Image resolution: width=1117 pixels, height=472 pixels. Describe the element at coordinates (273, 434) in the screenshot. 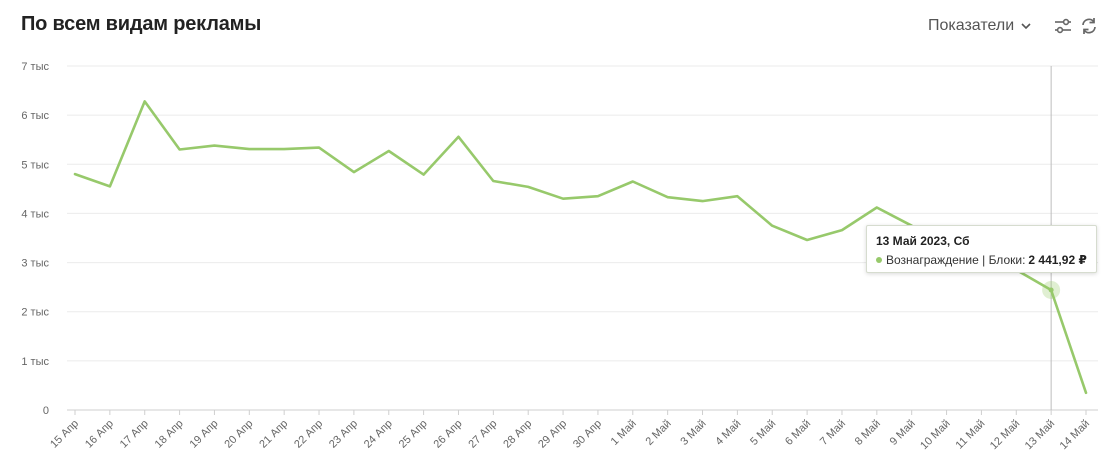

I see `x-tick-label: 21 Апр` at that location.